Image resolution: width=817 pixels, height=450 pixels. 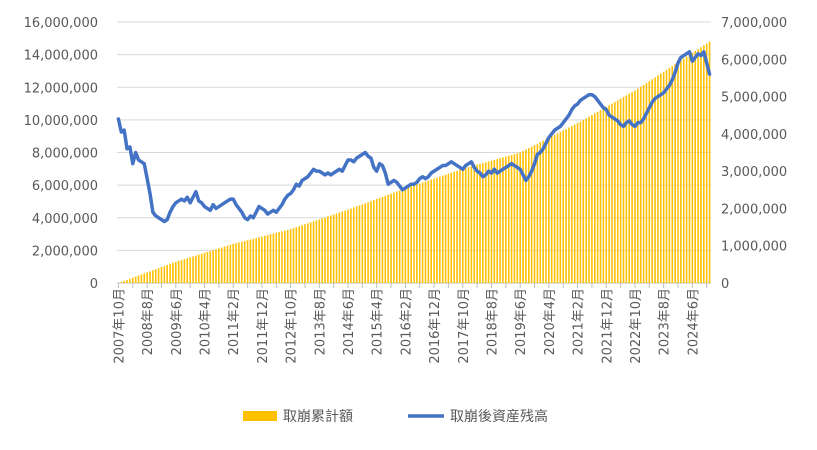 I want to click on x-tick-label: 2009年6月, so click(x=177, y=321).